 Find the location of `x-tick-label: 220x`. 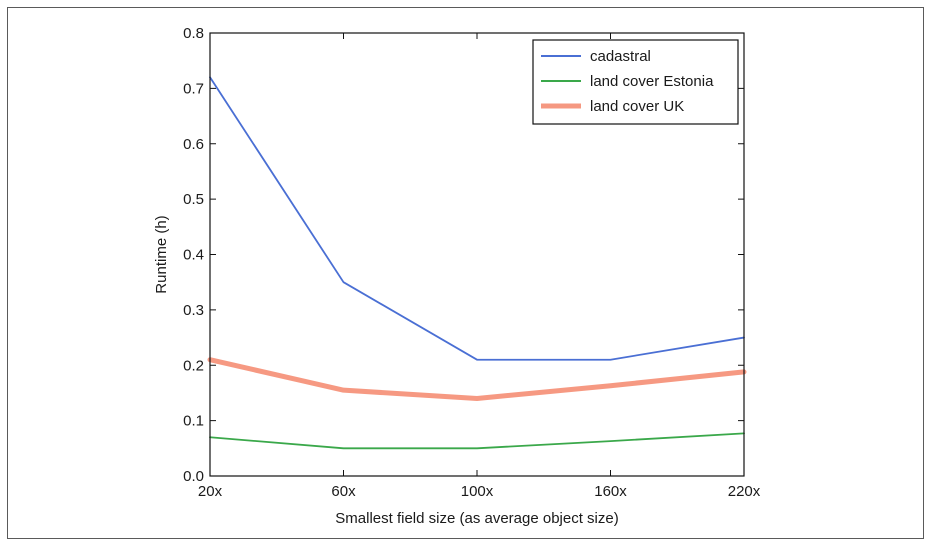

x-tick-label: 220x is located at coordinates (744, 491).